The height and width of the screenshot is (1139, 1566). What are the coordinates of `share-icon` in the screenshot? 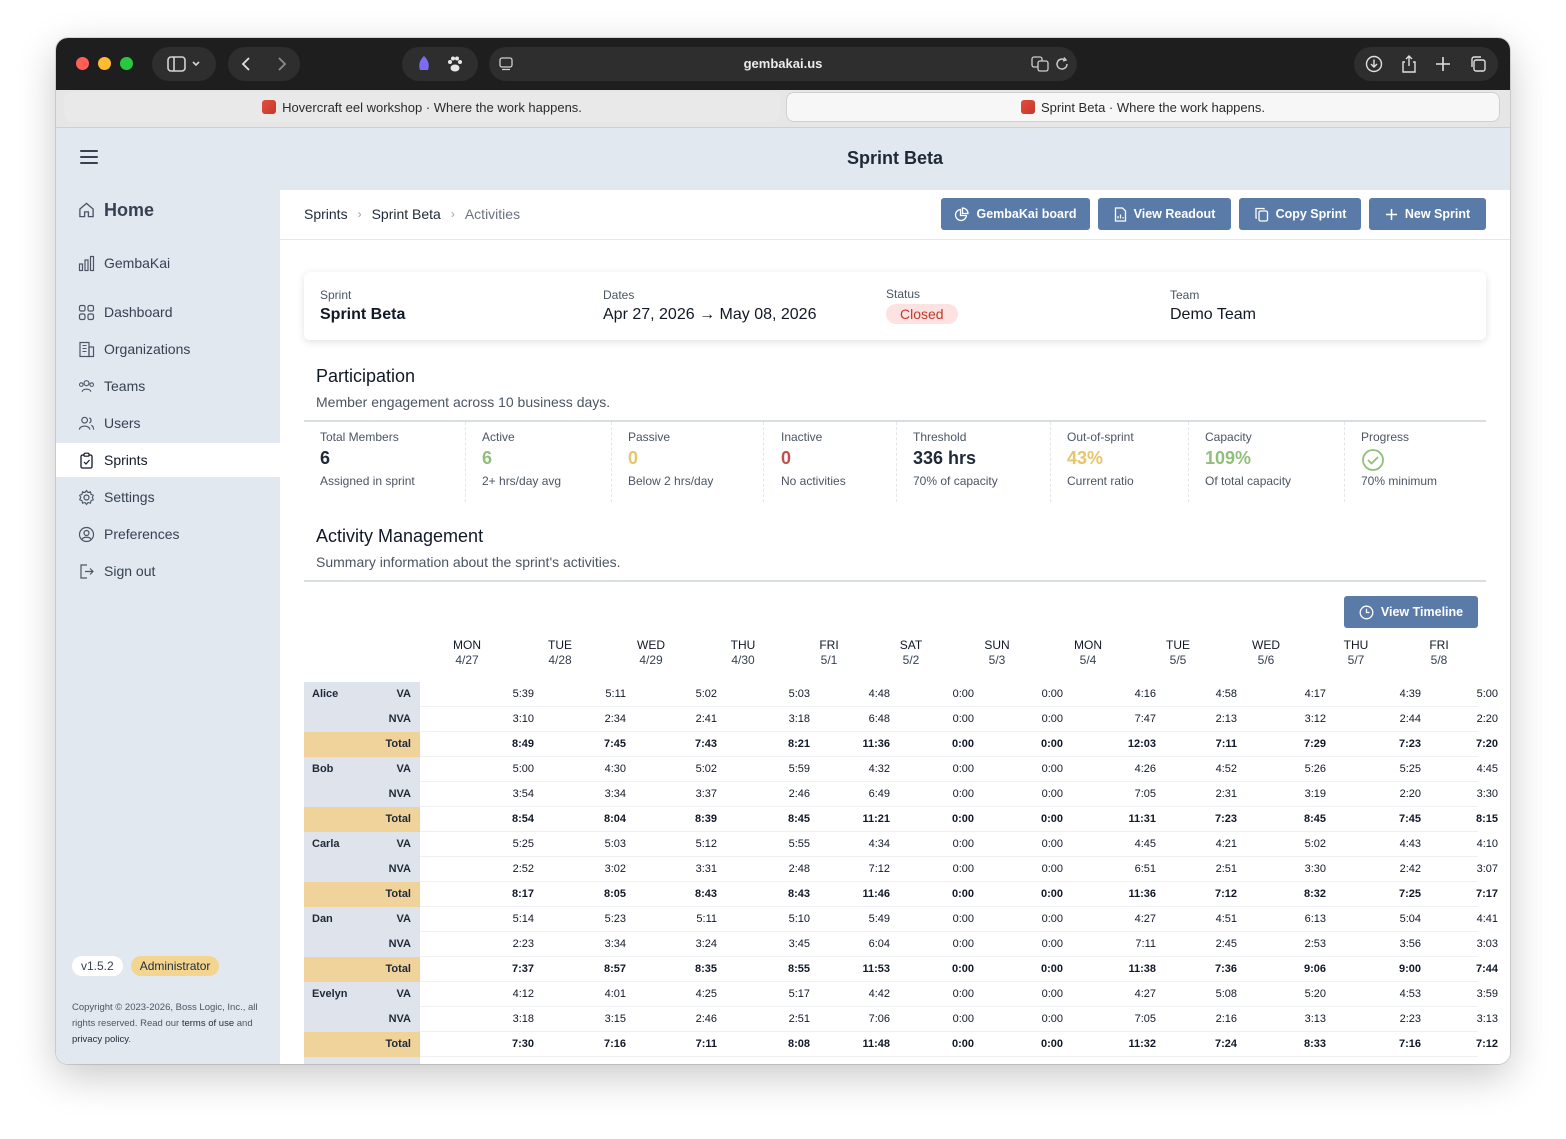 It's located at (1409, 64).